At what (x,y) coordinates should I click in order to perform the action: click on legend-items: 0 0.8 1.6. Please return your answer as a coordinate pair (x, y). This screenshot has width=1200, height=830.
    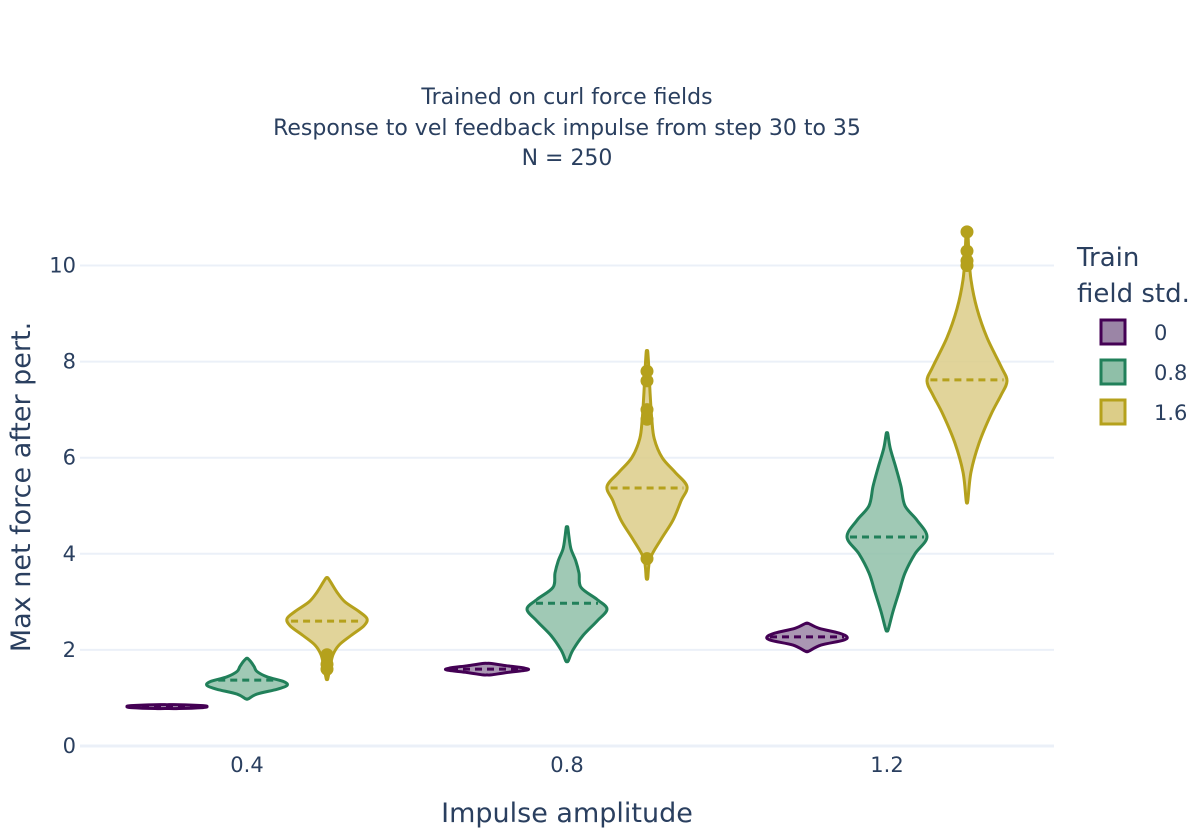
    Looking at the image, I should click on (1143, 372).